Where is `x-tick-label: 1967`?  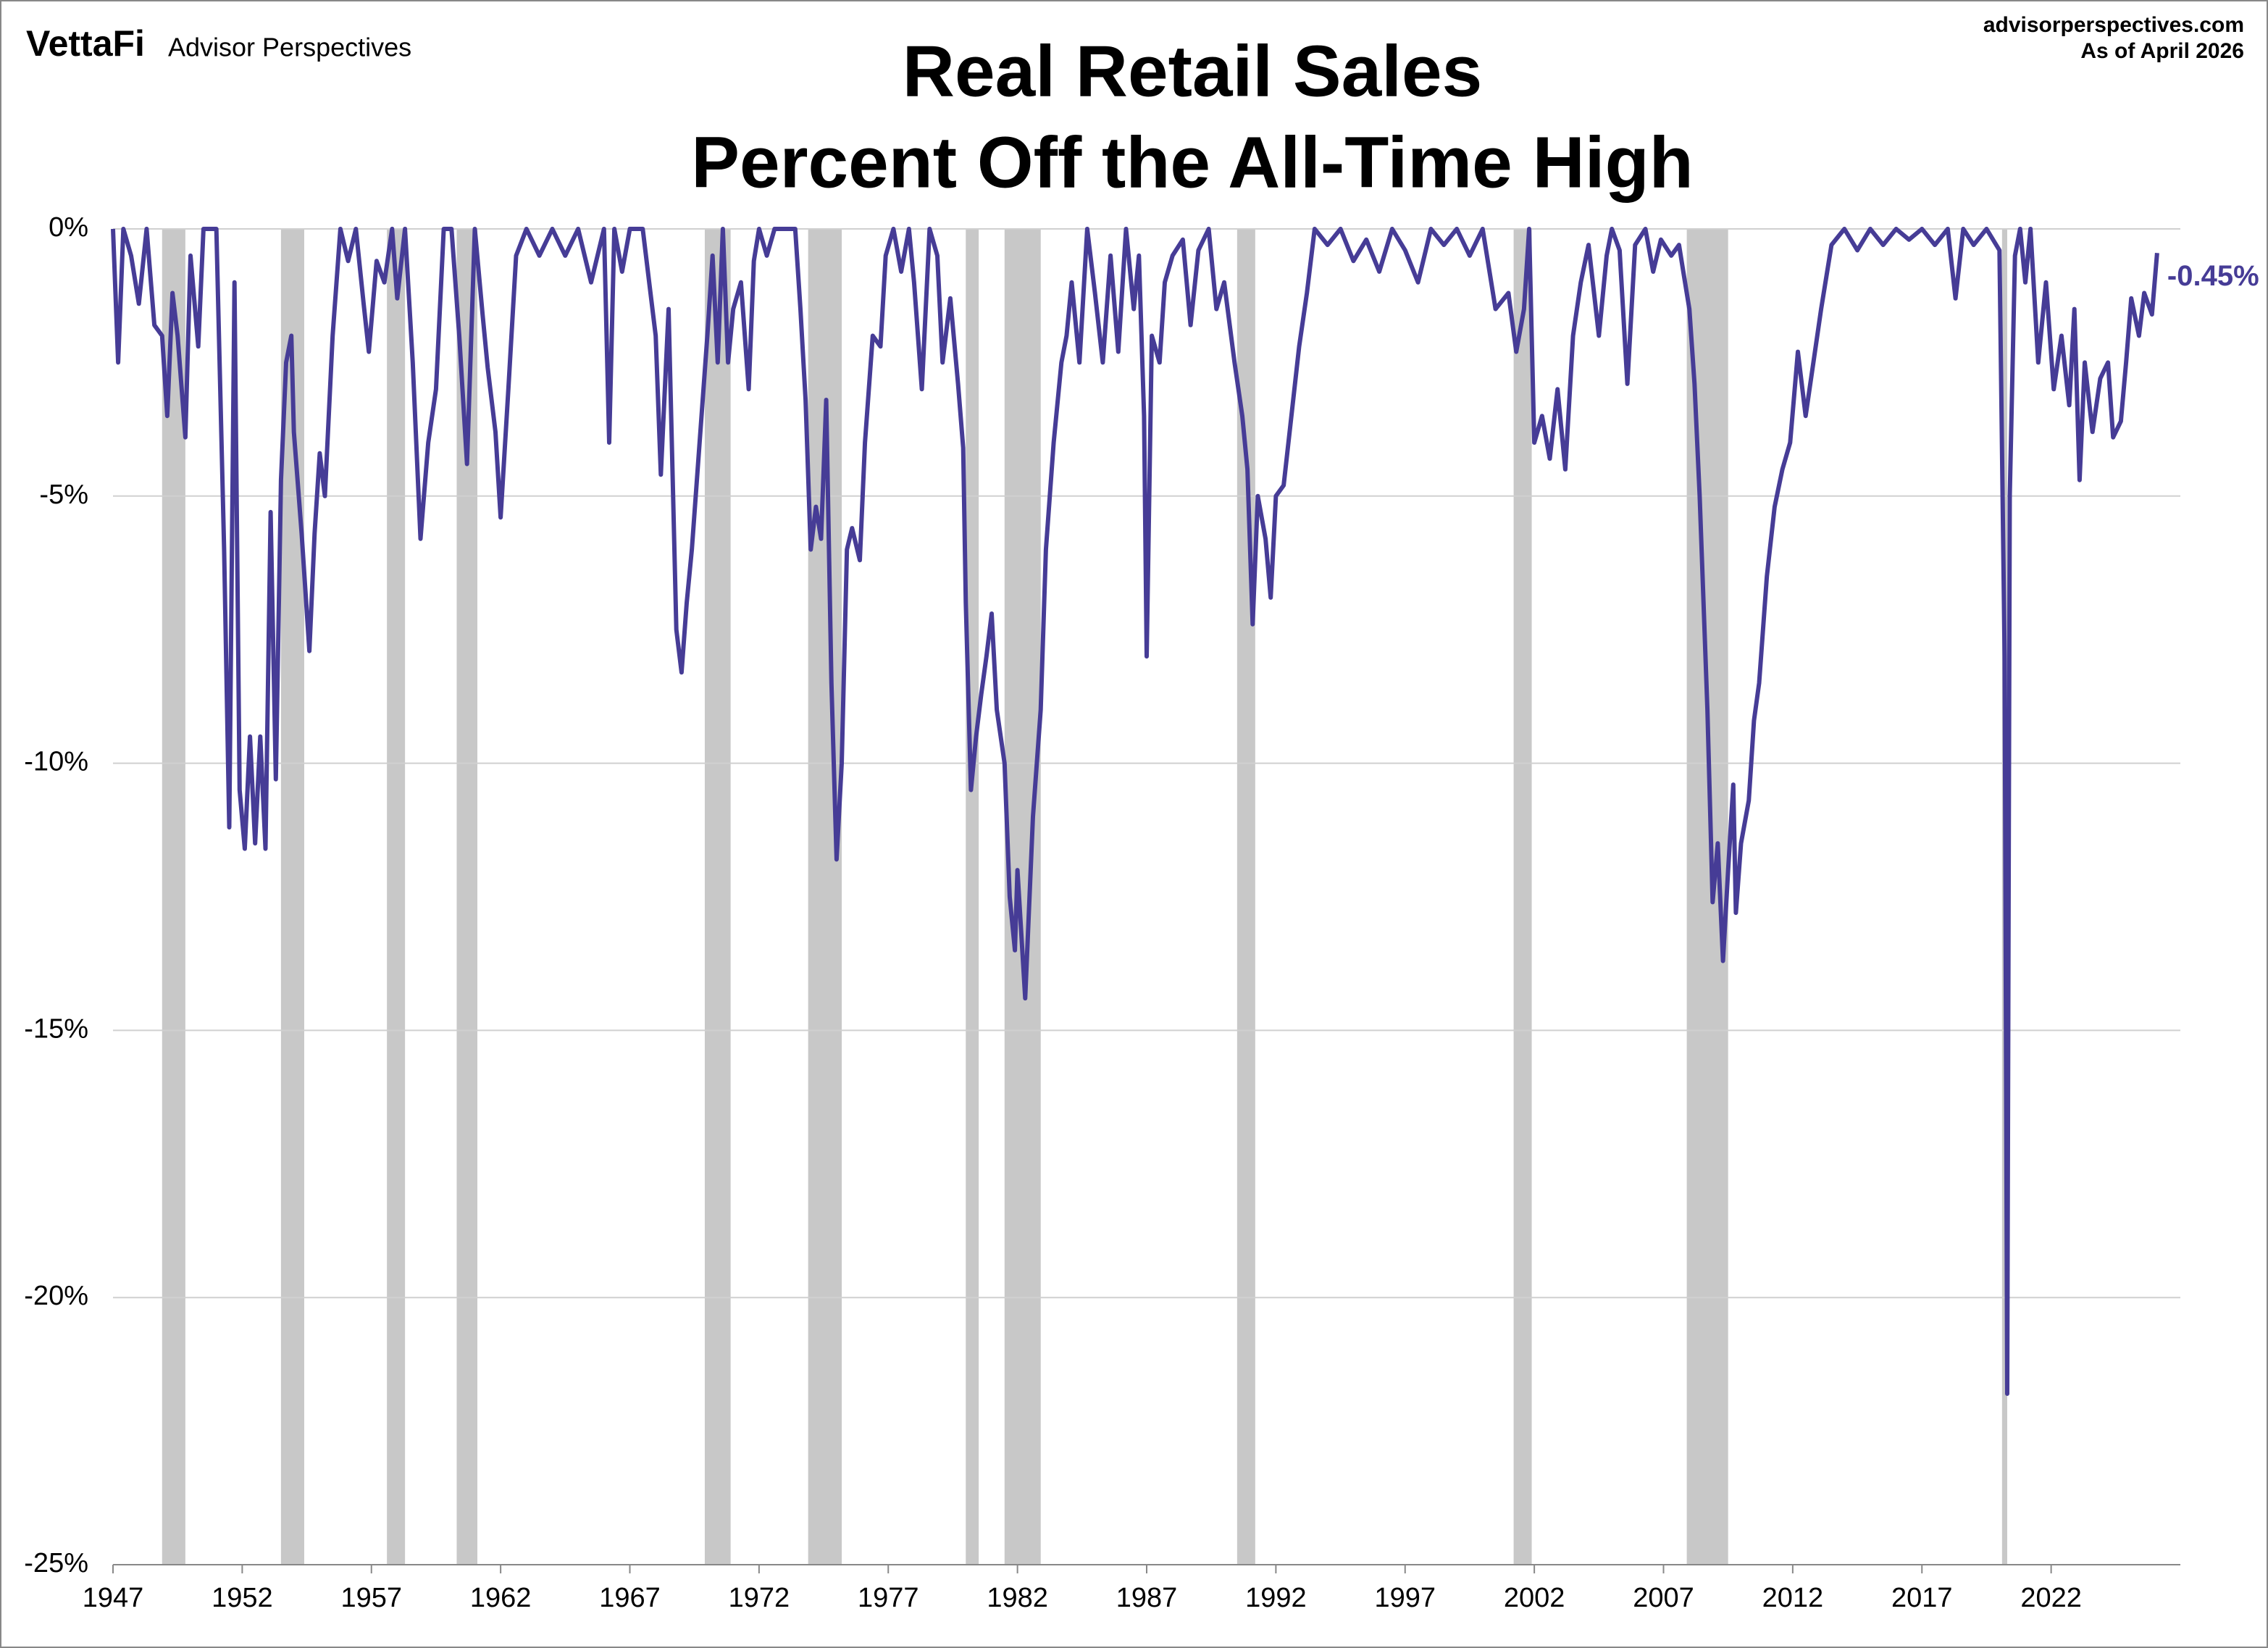
x-tick-label: 1967 is located at coordinates (630, 1598).